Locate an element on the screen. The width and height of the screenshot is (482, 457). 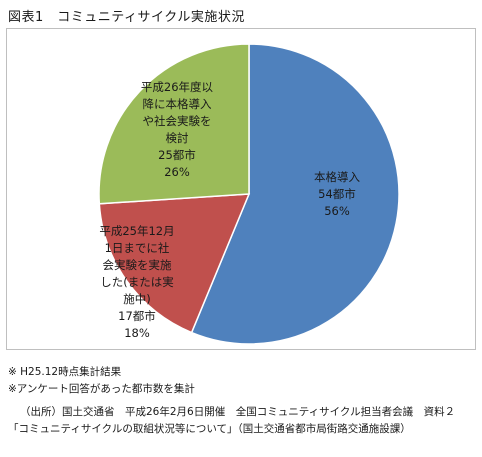
slice-label-line: 56% is located at coordinates (337, 211).